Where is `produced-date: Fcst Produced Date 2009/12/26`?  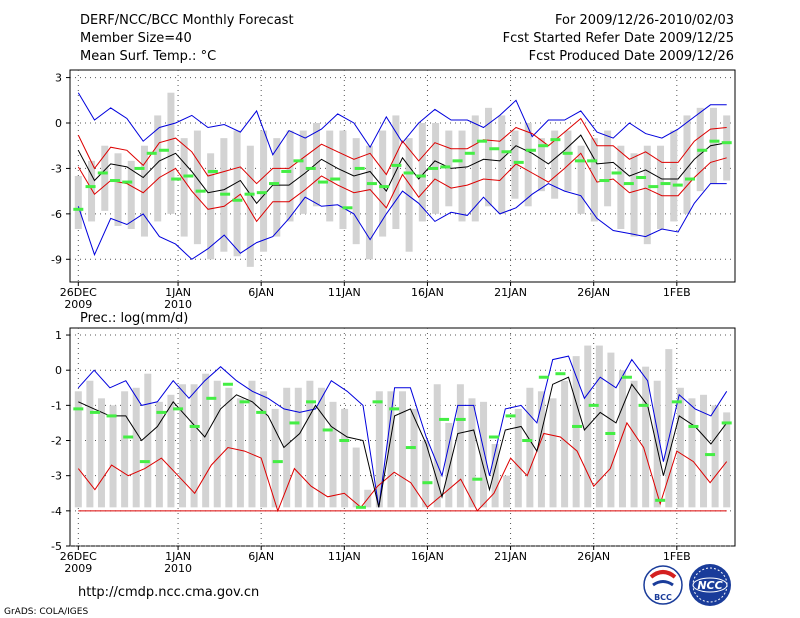
produced-date: Fcst Produced Date 2009/12/26 is located at coordinates (631, 56).